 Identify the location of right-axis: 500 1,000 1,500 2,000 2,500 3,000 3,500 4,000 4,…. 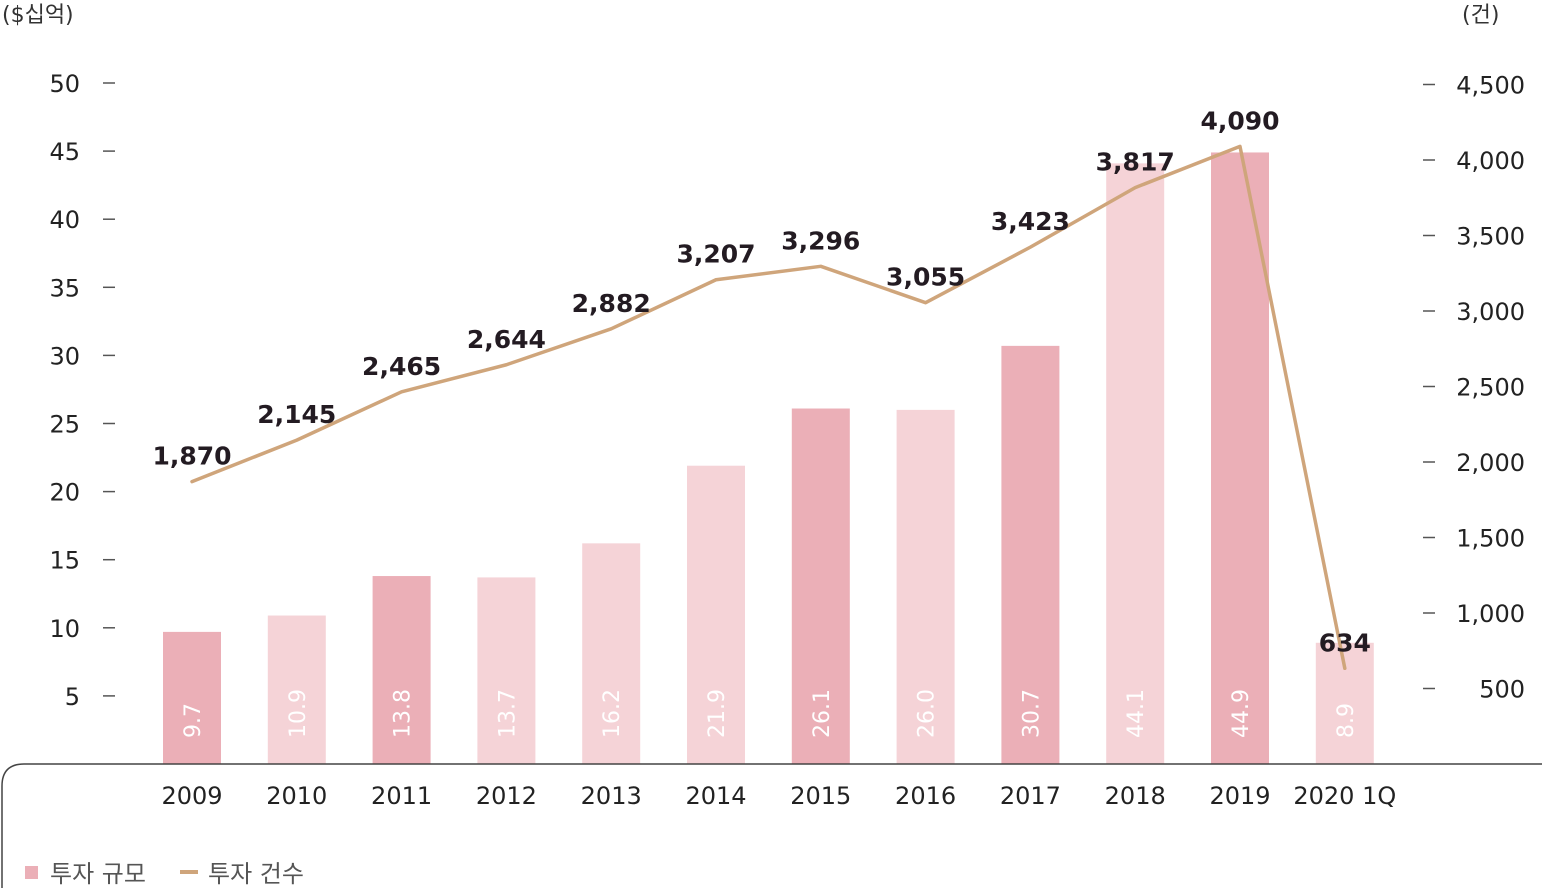
(1474, 388).